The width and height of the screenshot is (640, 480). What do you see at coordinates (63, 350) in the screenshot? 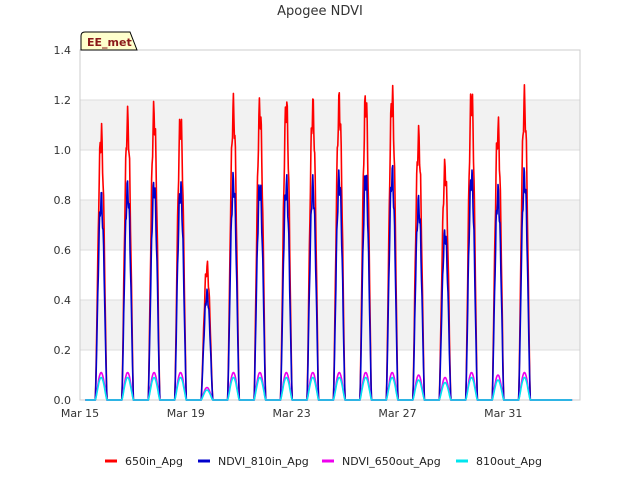
I see `y-tick-label: 0.2` at bounding box center [63, 350].